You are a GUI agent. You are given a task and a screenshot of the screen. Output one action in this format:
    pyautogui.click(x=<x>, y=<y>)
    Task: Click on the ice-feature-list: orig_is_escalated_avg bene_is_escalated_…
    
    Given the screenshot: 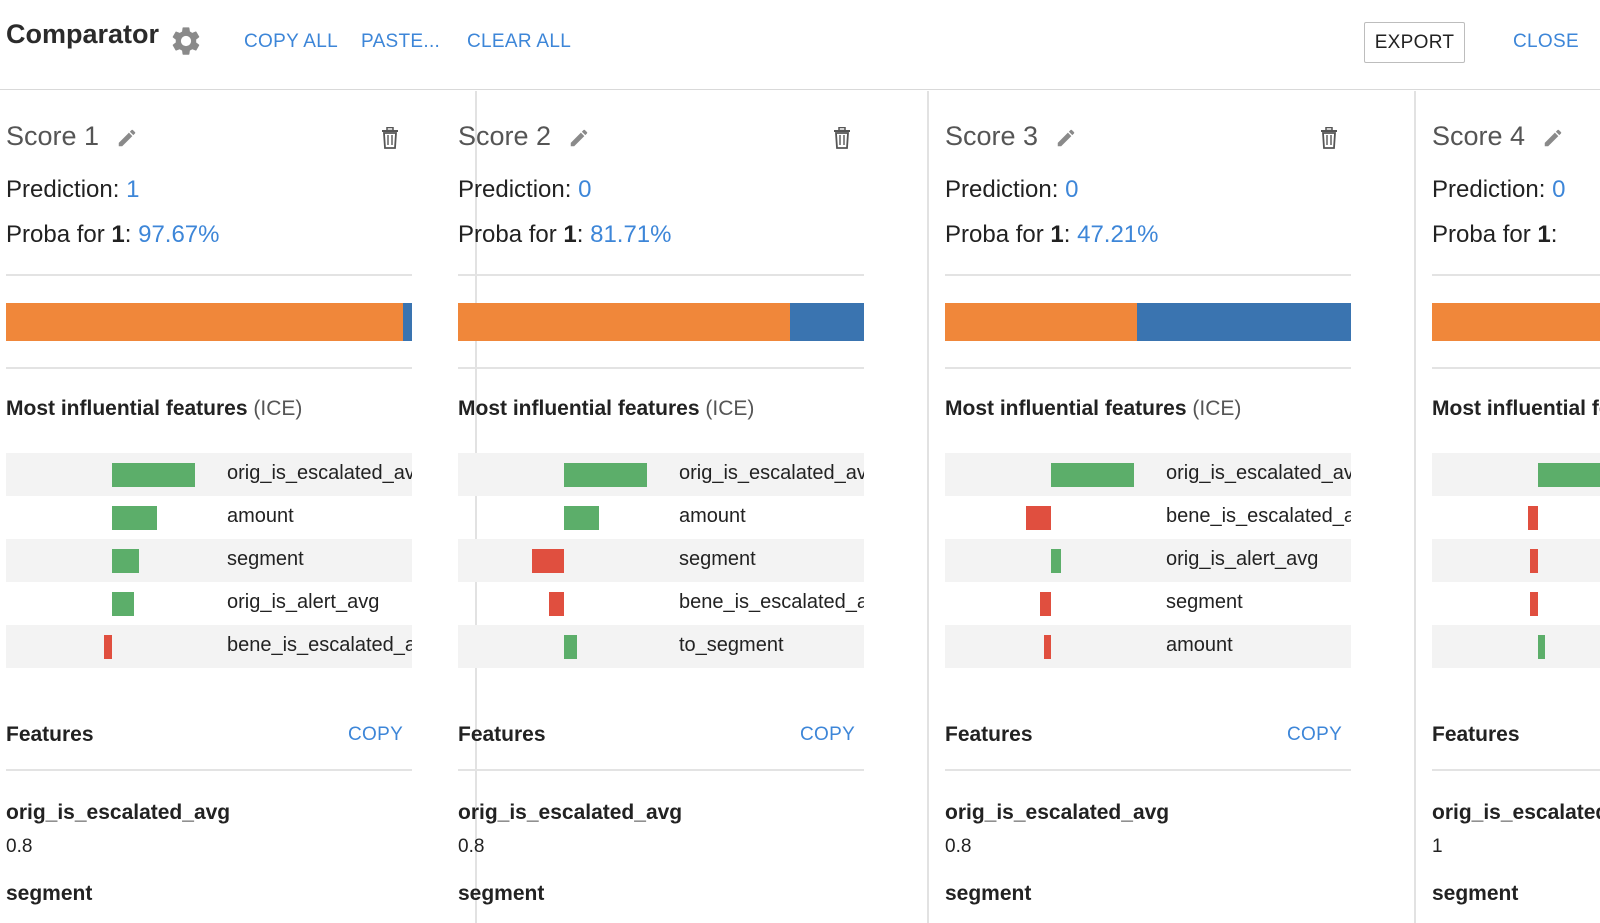 What is the action you would take?
    pyautogui.click(x=1148, y=560)
    